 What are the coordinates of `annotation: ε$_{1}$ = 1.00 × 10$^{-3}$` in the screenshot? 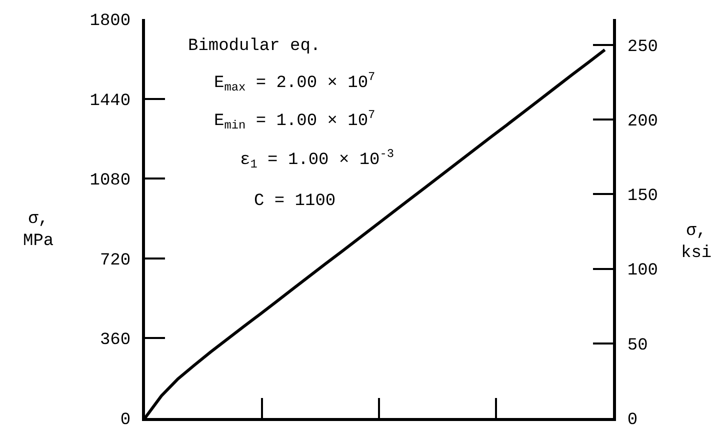 It's located at (317, 159).